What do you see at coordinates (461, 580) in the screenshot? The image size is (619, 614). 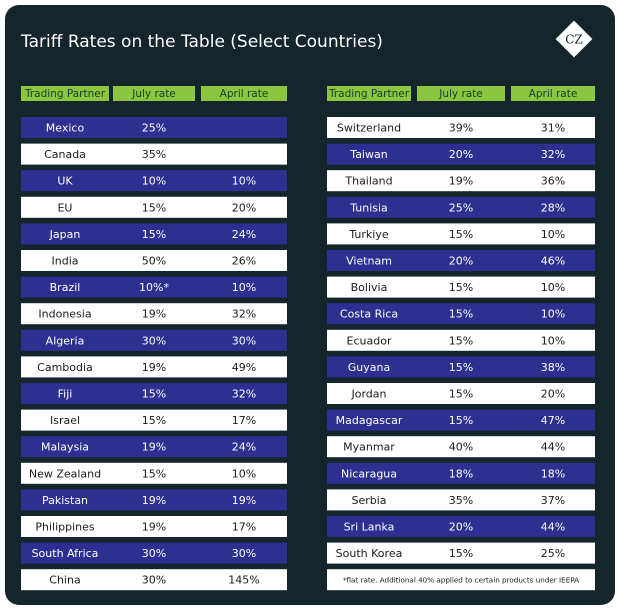 I see `footnote-box` at bounding box center [461, 580].